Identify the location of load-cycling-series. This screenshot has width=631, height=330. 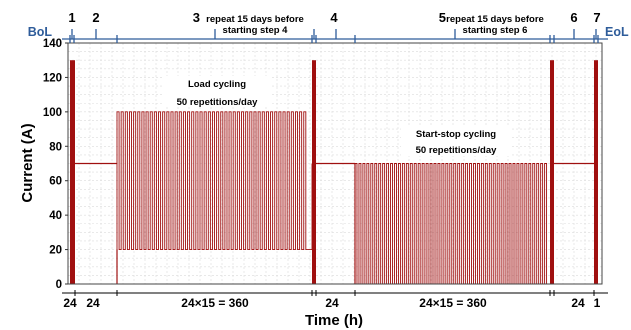
(214, 181).